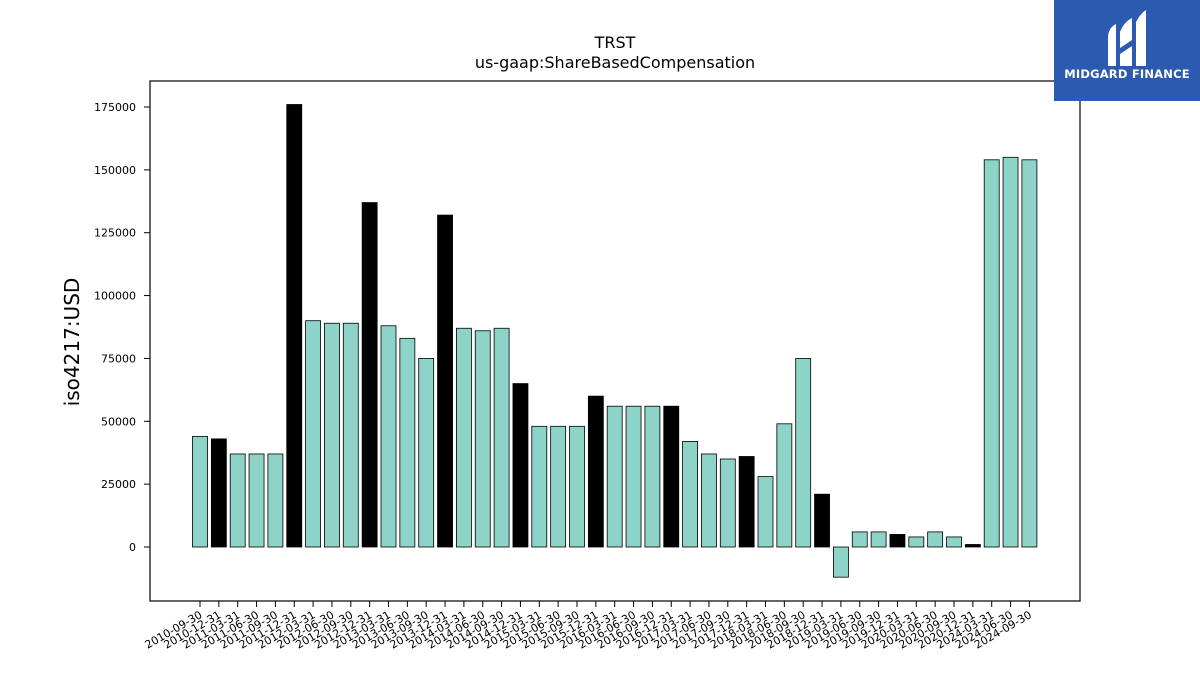 This screenshot has height=675, width=1200. Describe the element at coordinates (1127, 38) in the screenshot. I see `midgard-logo-icon` at that location.